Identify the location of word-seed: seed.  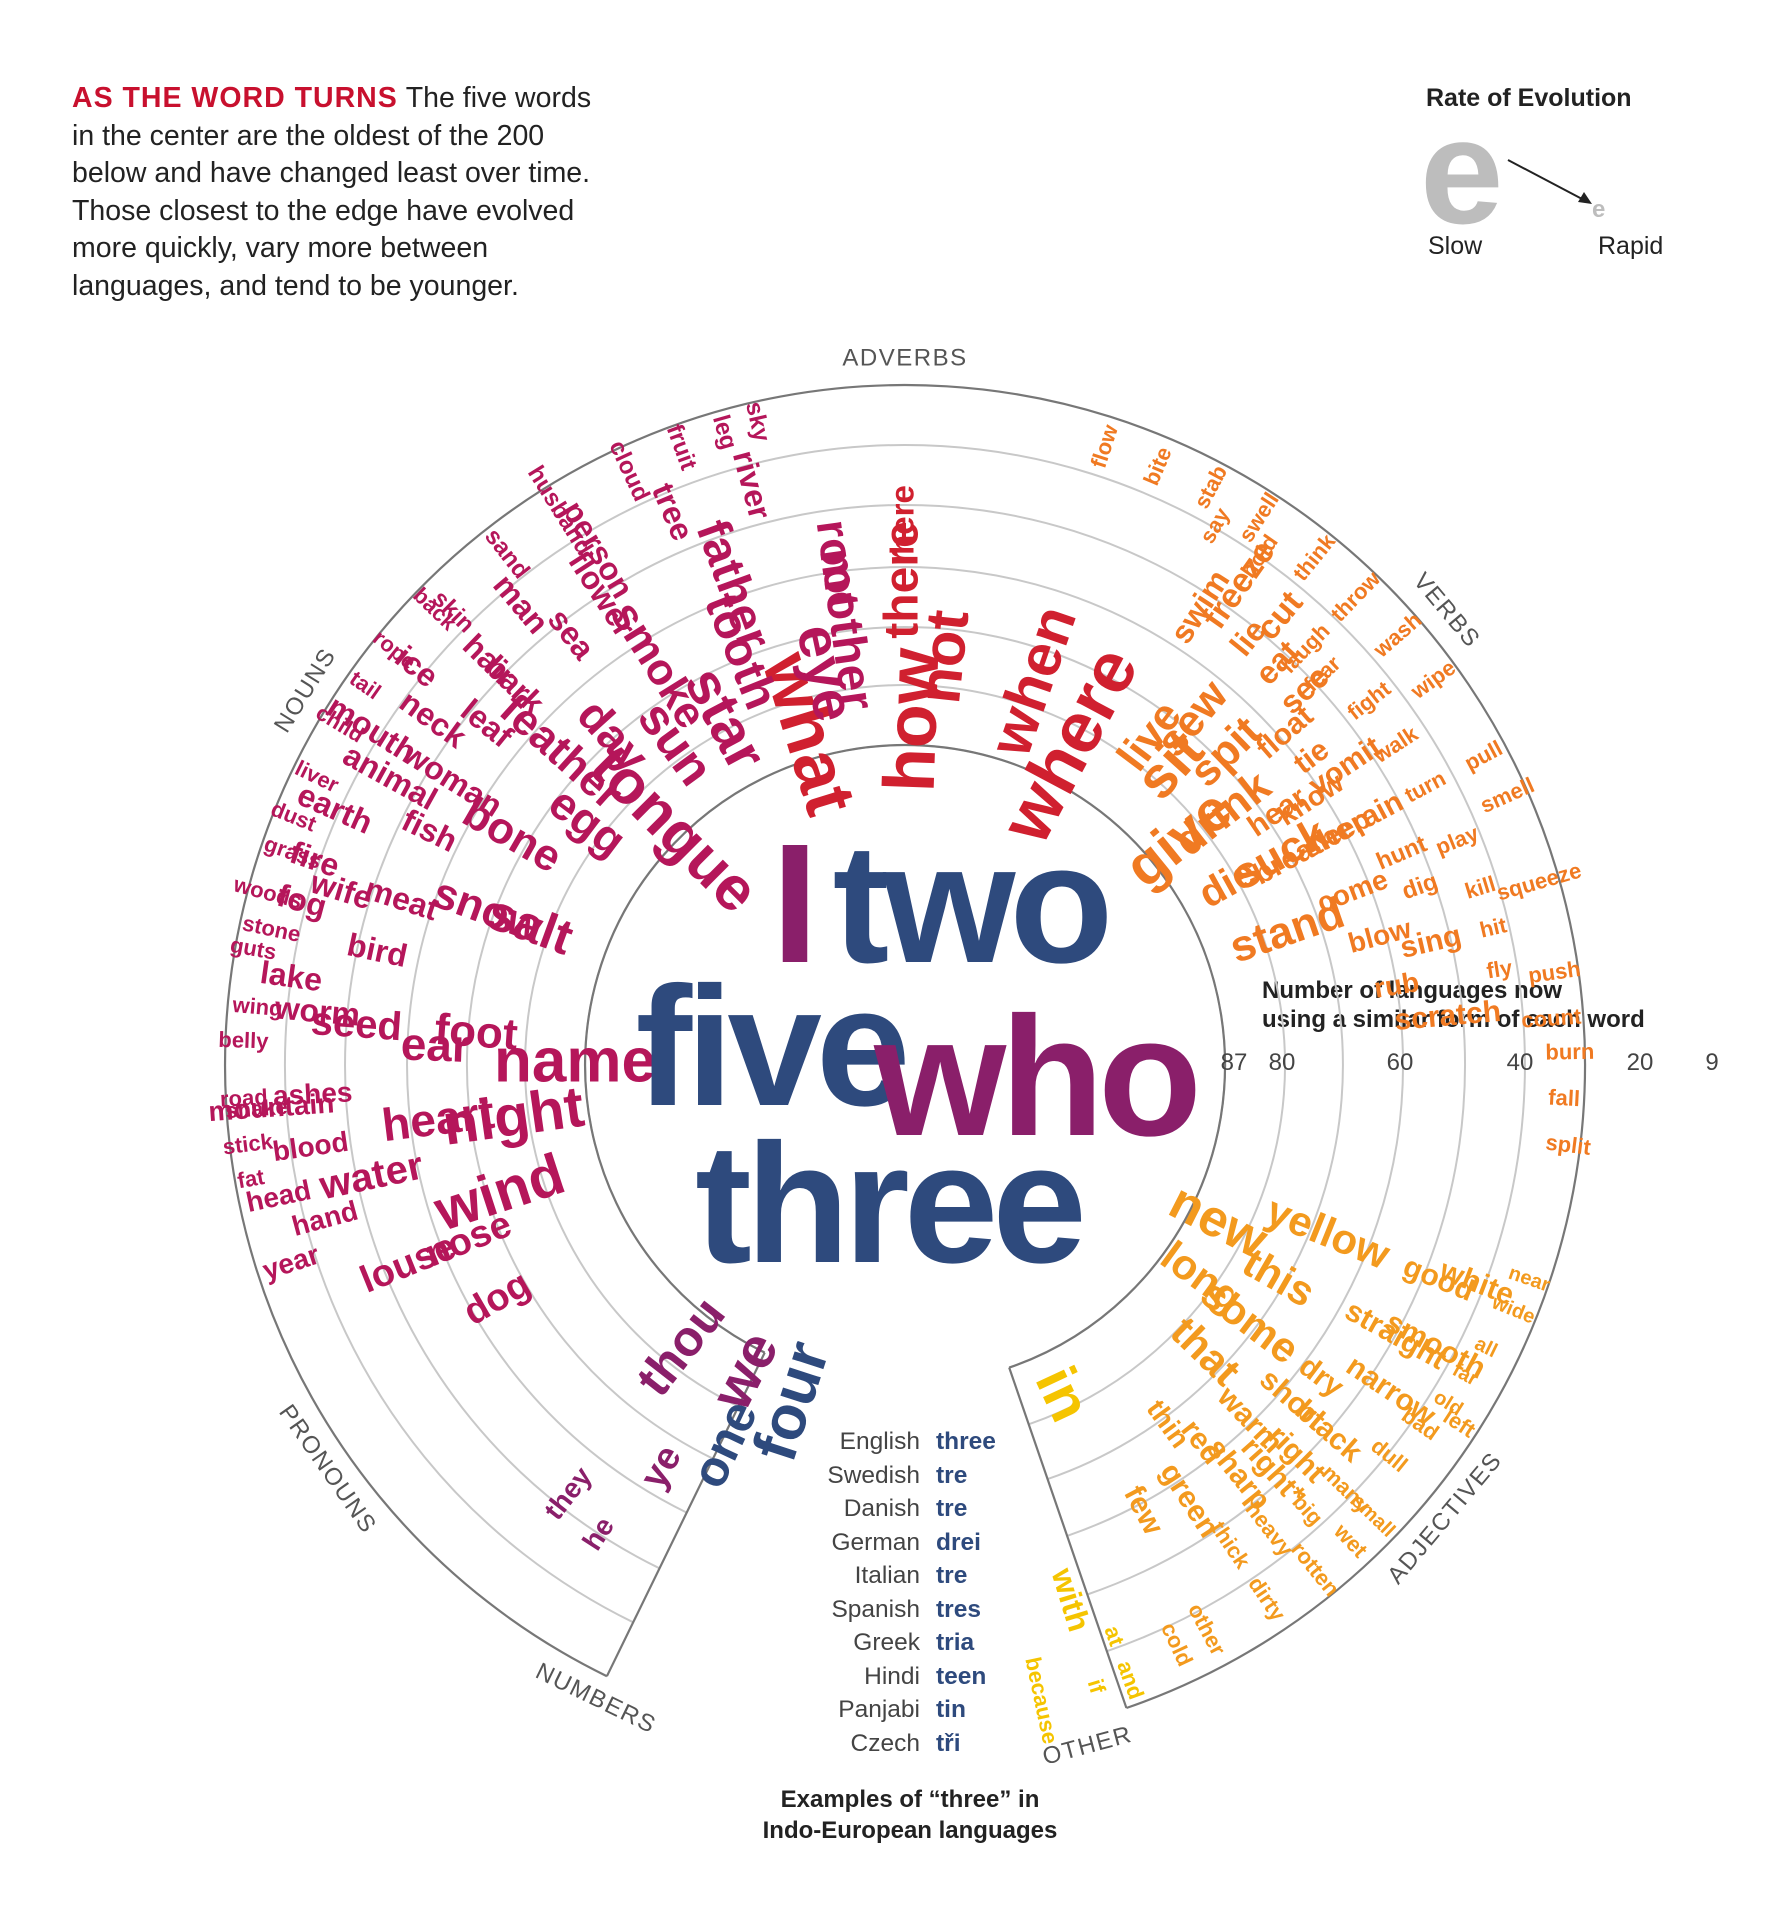
(356, 1024).